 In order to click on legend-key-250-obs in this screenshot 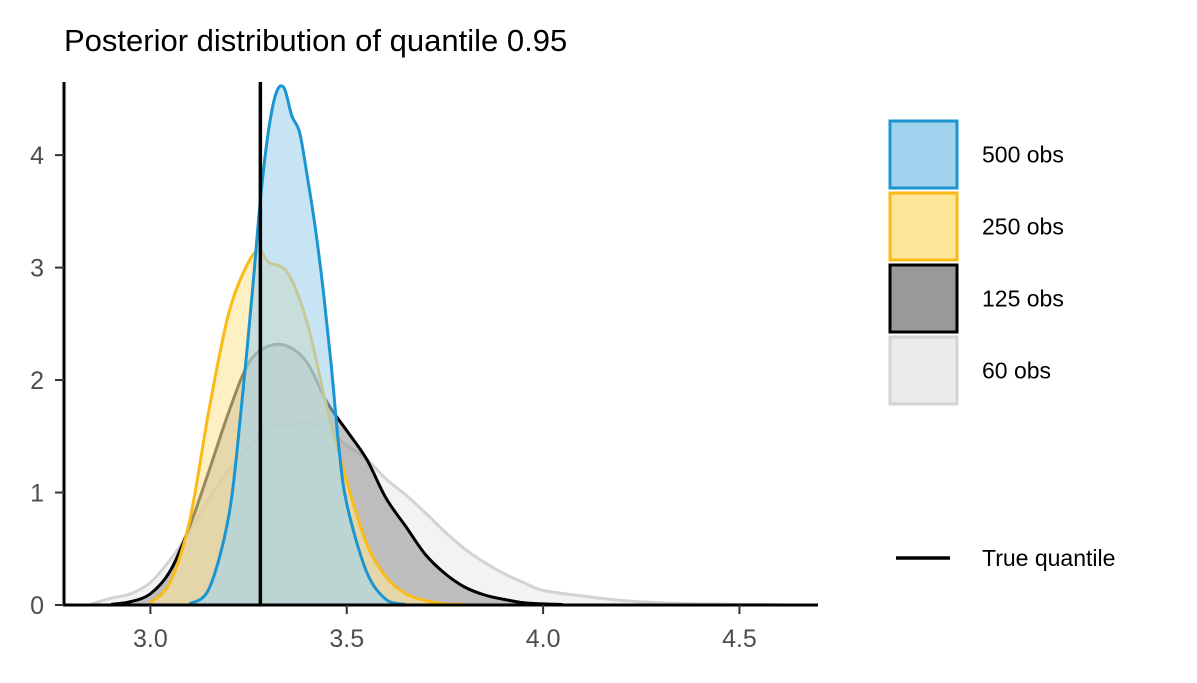, I will do `click(923, 226)`.